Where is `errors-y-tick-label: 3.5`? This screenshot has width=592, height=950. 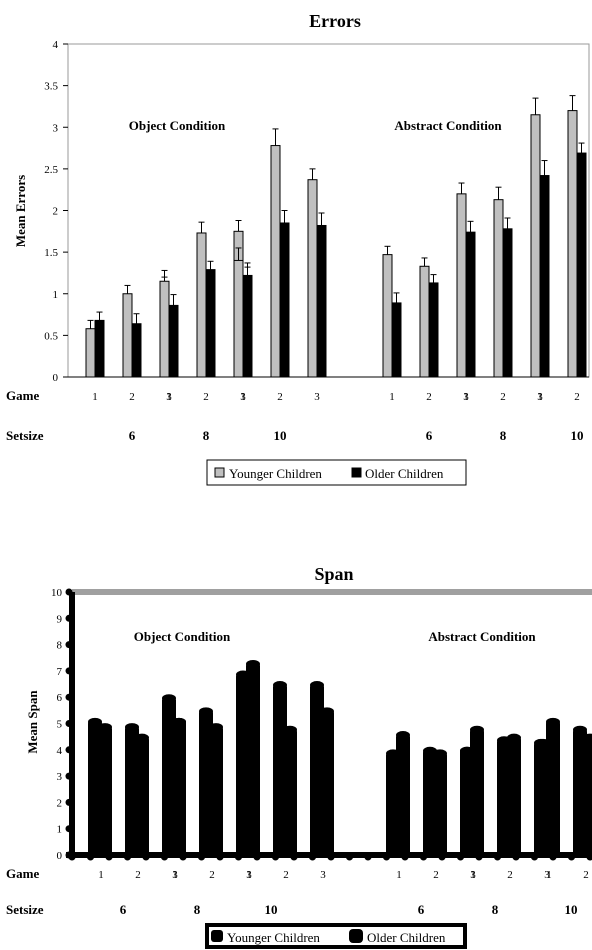 errors-y-tick-label: 3.5 is located at coordinates (51, 87).